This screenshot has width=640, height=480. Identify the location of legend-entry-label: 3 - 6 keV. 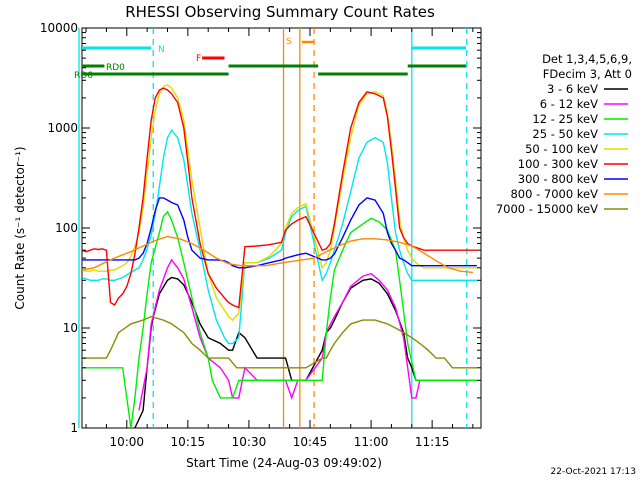
(572, 89).